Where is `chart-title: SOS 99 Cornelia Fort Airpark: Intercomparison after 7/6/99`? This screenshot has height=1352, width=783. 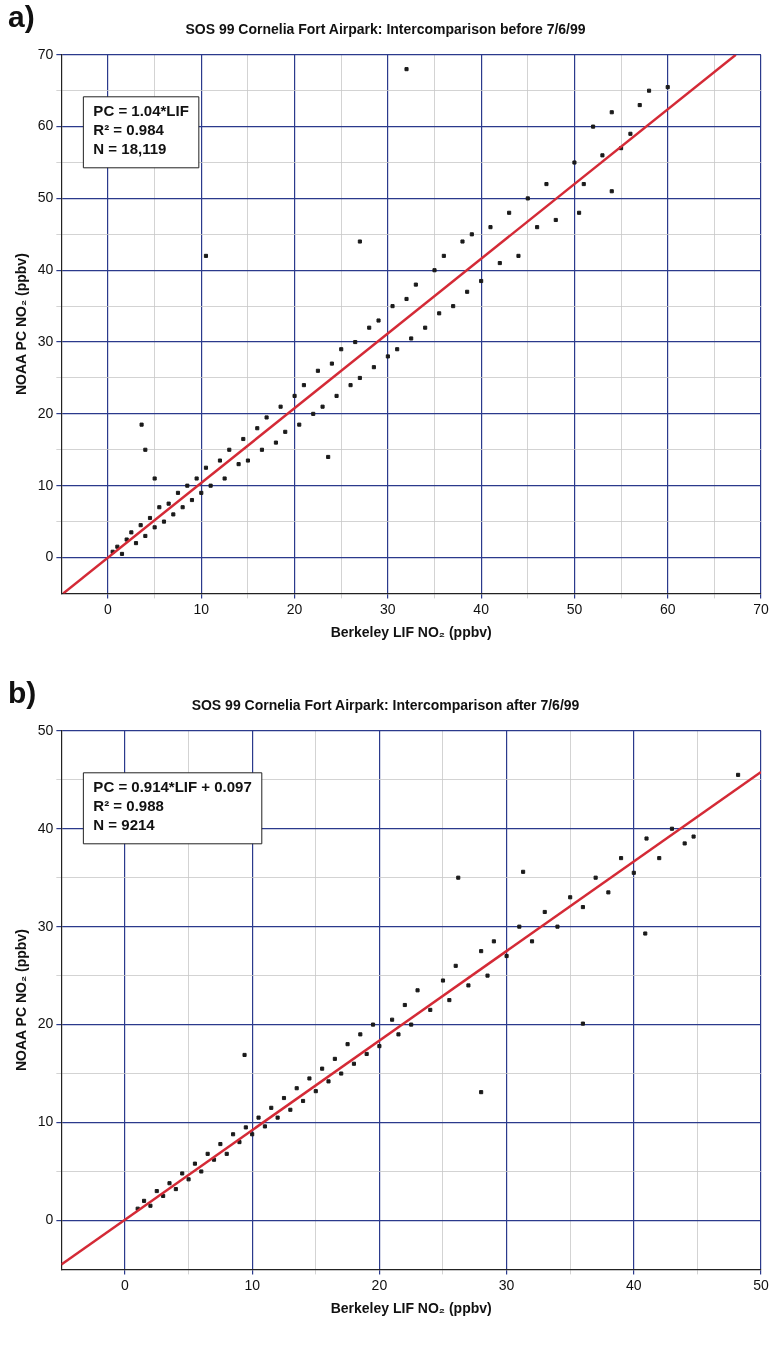 chart-title: SOS 99 Cornelia Fort Airpark: Intercomparison after 7/6/99 is located at coordinates (385, 705).